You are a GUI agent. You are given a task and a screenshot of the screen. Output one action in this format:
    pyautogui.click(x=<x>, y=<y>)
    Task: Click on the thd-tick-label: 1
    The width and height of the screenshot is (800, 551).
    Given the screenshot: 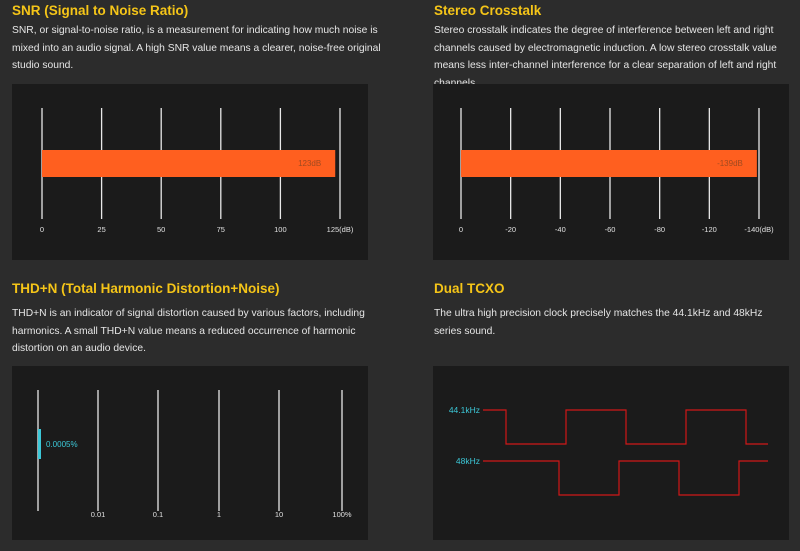 What is the action you would take?
    pyautogui.click(x=219, y=514)
    